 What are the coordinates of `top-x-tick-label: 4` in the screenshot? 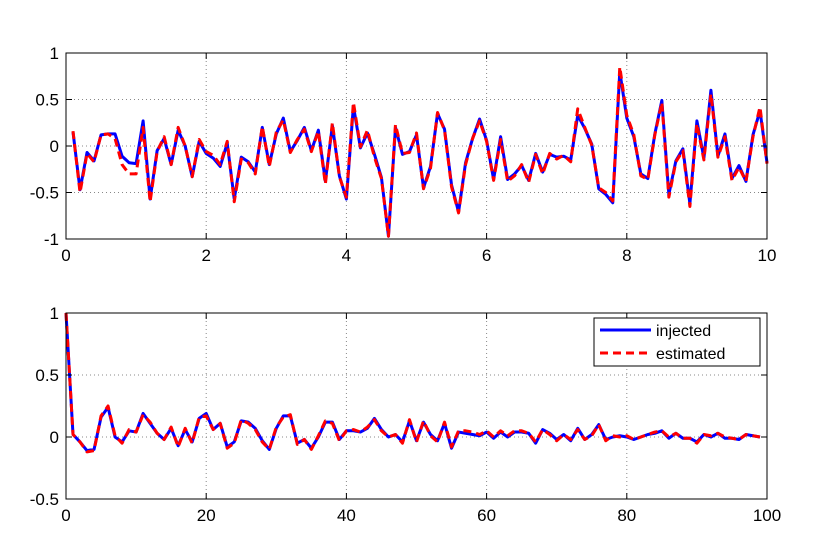 It's located at (346, 255).